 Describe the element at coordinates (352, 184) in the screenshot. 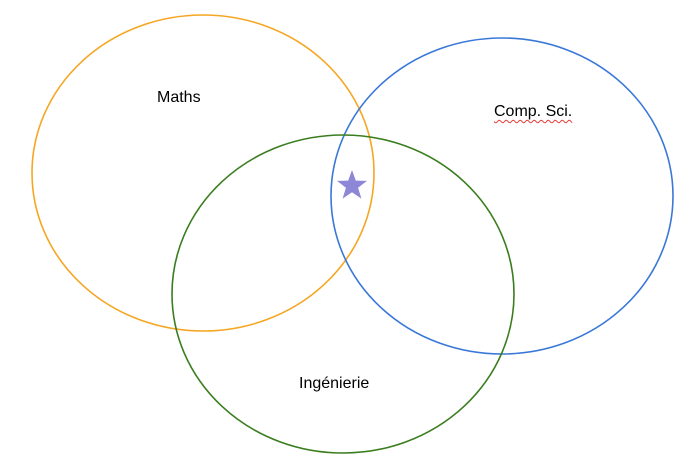

I see `star-icon` at that location.